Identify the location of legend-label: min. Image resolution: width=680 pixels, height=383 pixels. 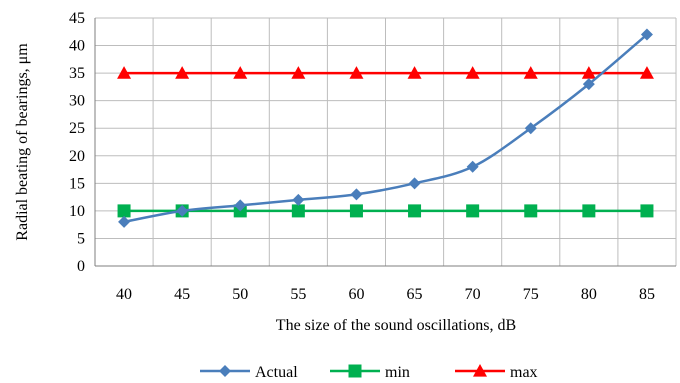
(397, 372).